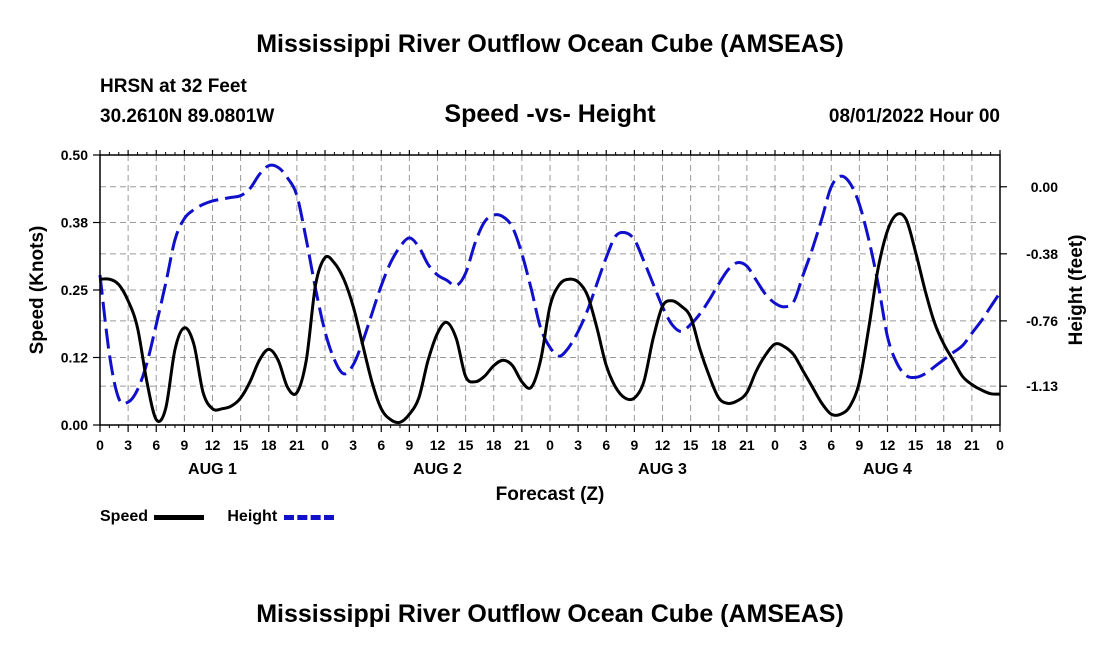  Describe the element at coordinates (74, 425) in the screenshot. I see `y-left-tick-label: 0.00` at that location.